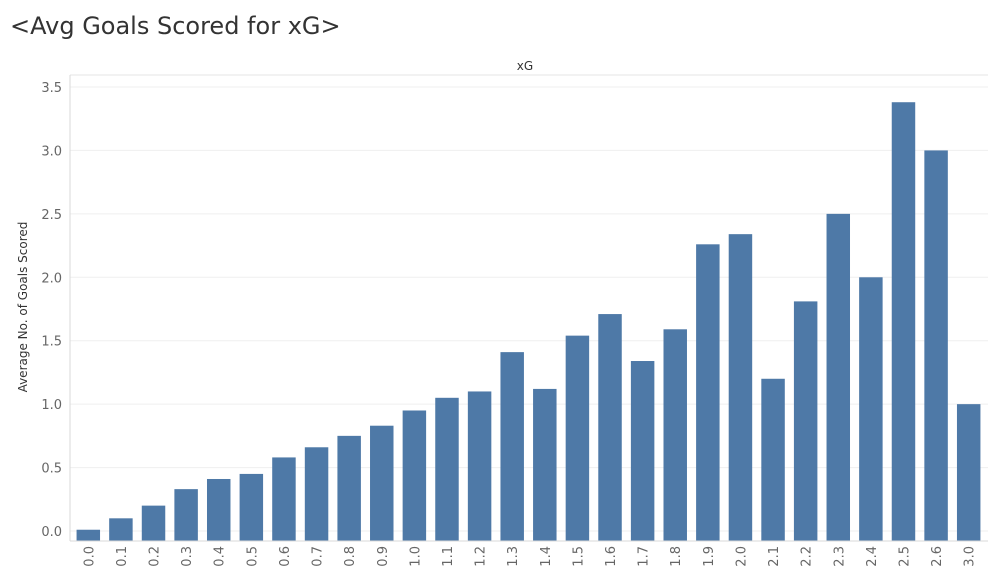 The image size is (988, 588). Describe the element at coordinates (51, 469) in the screenshot. I see `y-tick-label: 0.5` at that location.